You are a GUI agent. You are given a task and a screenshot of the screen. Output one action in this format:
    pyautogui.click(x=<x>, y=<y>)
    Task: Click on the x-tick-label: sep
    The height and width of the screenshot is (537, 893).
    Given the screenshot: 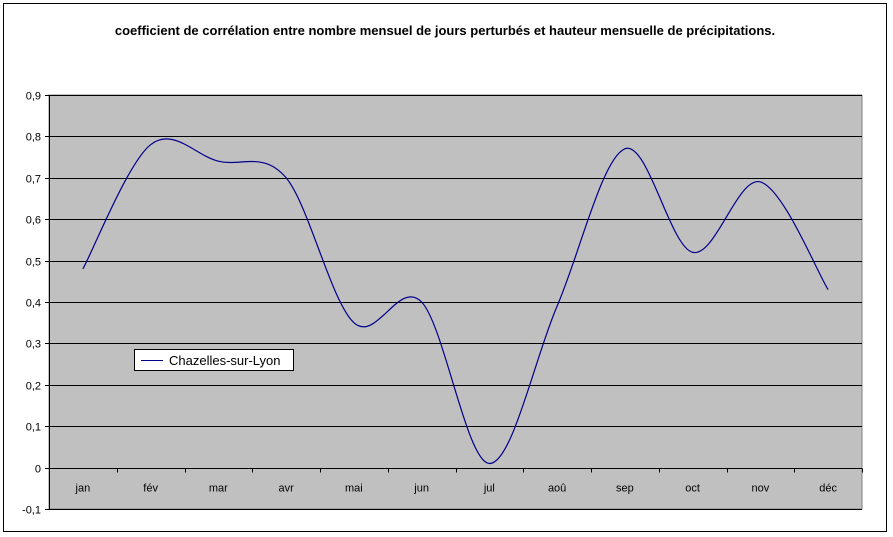 What is the action you would take?
    pyautogui.click(x=625, y=489)
    